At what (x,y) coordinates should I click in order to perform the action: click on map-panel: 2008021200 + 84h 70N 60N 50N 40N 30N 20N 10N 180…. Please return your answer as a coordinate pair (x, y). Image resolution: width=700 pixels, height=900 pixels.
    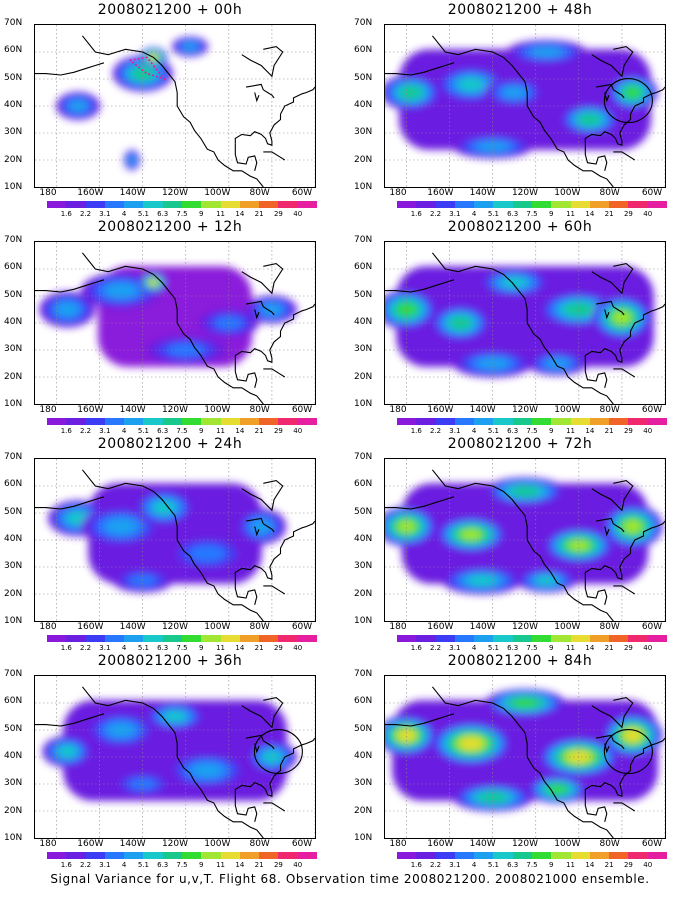
    Looking at the image, I should click on (520, 761).